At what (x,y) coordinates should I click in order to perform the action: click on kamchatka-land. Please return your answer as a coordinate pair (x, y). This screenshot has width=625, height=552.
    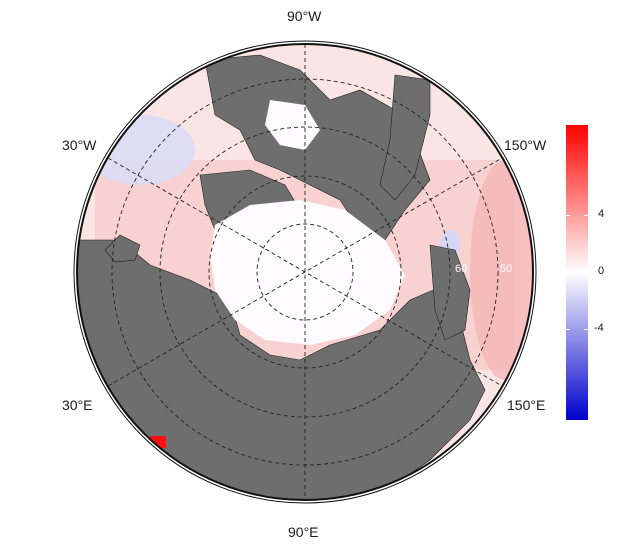
    Looking at the image, I should click on (450, 292).